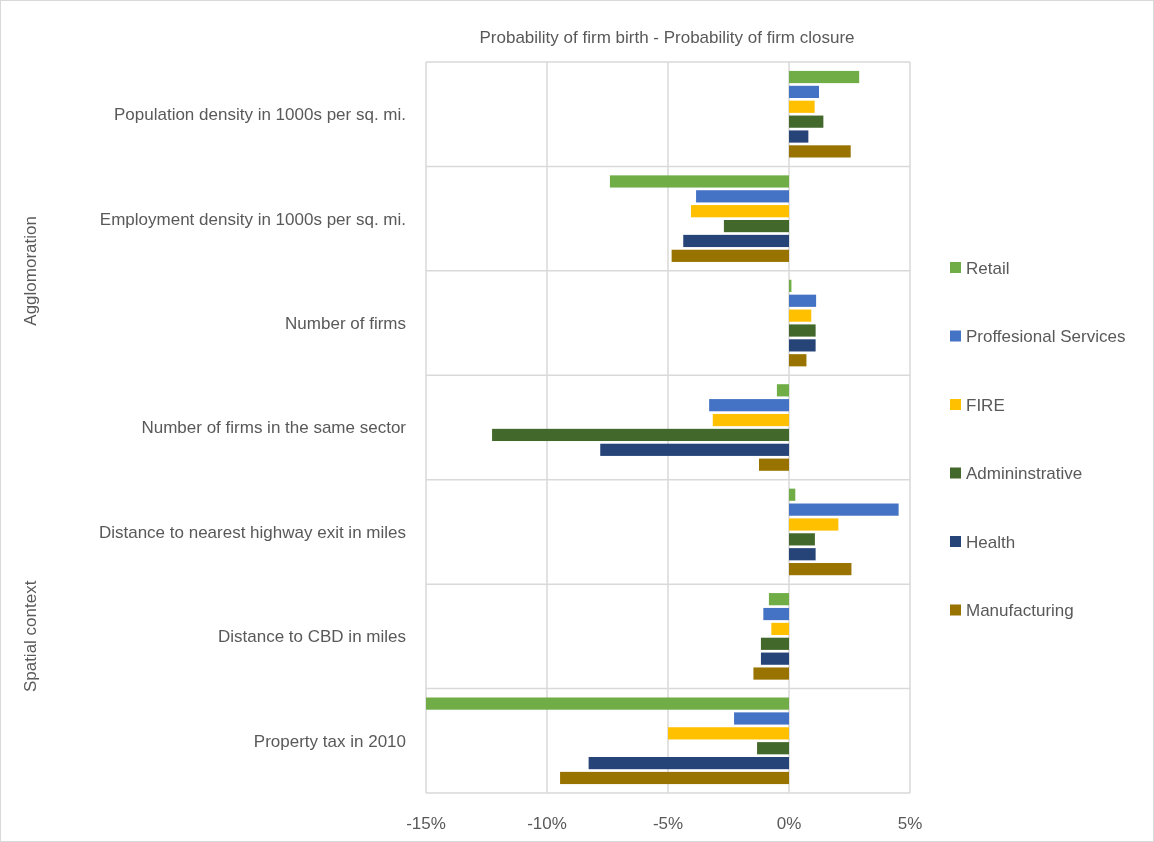 The width and height of the screenshot is (1154, 842). I want to click on x-tick-label: -10%, so click(547, 823).